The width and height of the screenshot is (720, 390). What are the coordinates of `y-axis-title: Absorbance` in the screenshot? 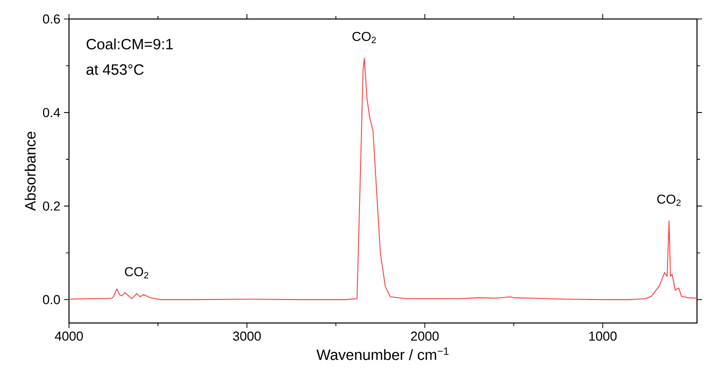 It's located at (30, 171).